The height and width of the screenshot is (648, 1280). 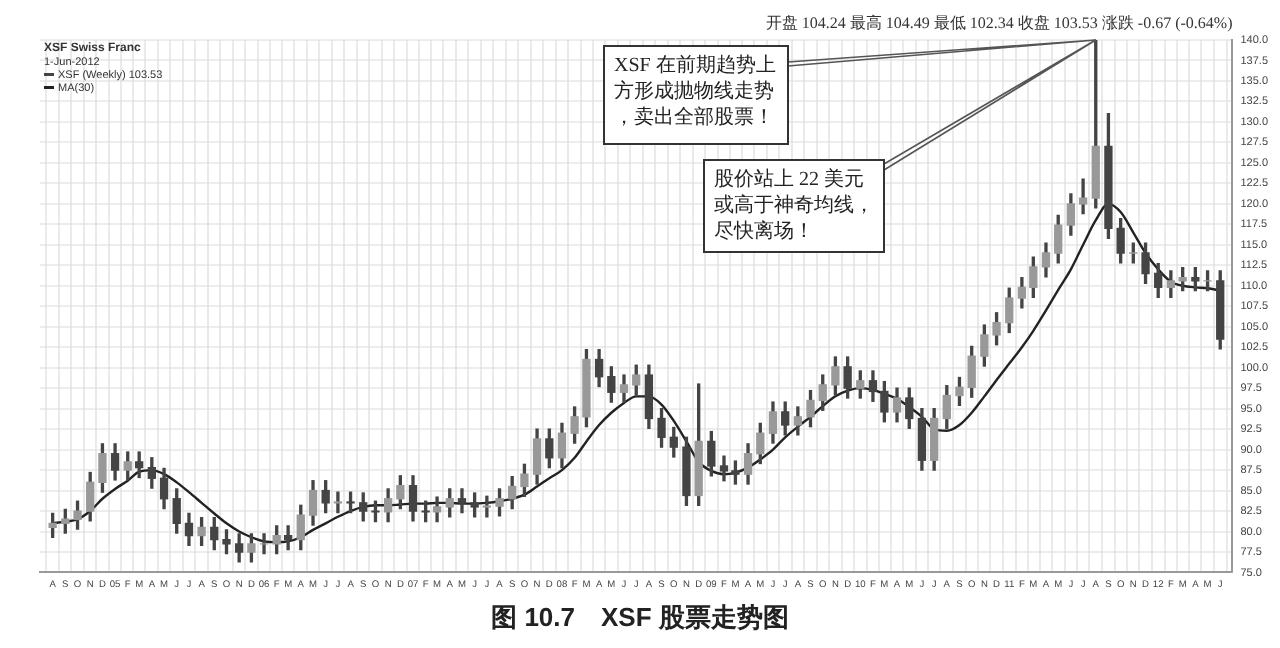 What do you see at coordinates (794, 205) in the screenshot?
I see `annotation: 股价站上 22 美元或高于神奇均线，尽快离场！` at bounding box center [794, 205].